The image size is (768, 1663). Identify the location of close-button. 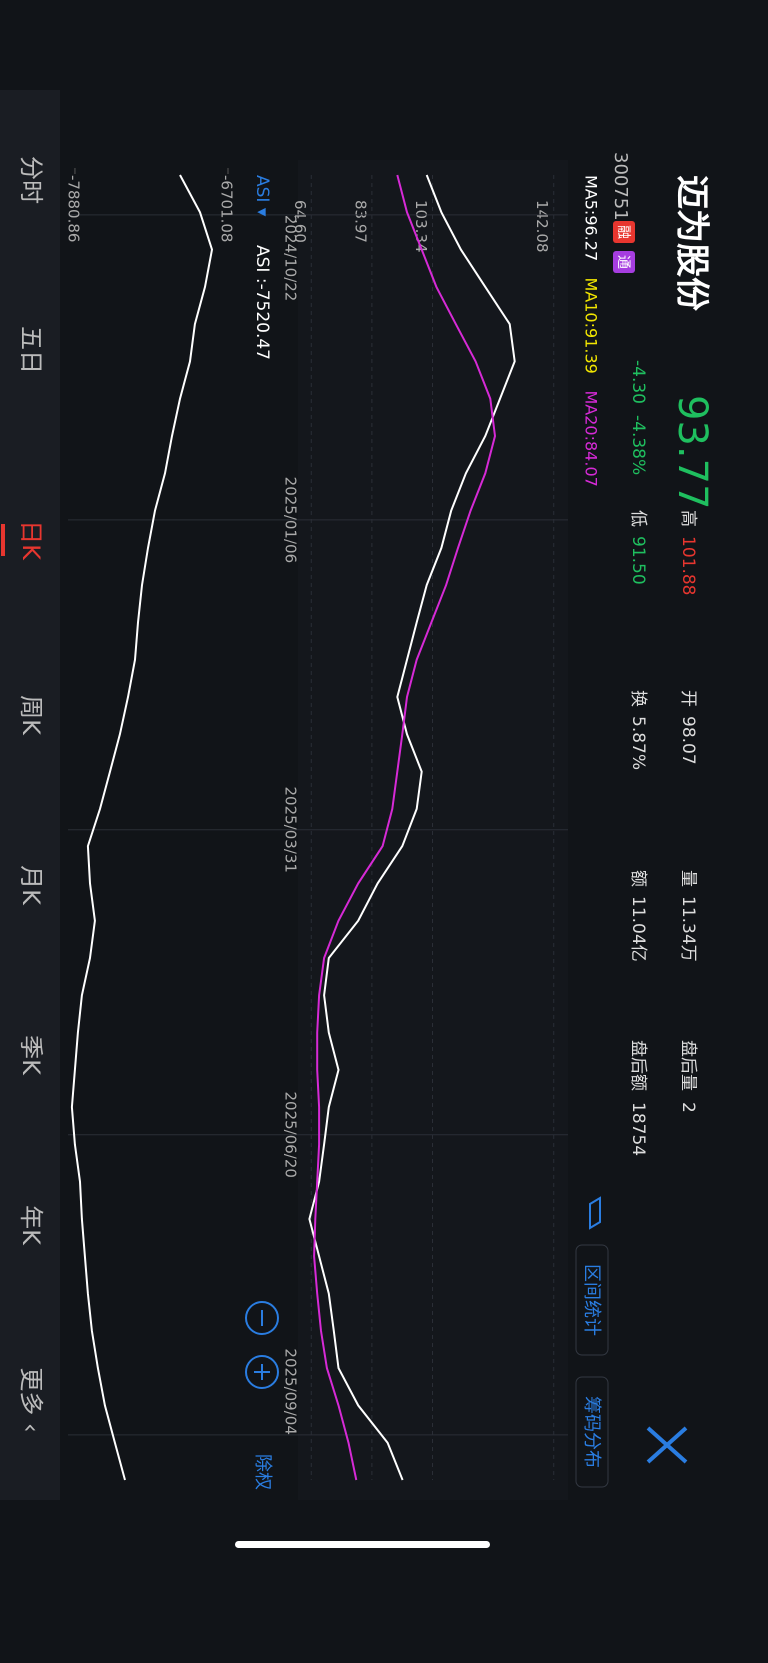
(667, 1445).